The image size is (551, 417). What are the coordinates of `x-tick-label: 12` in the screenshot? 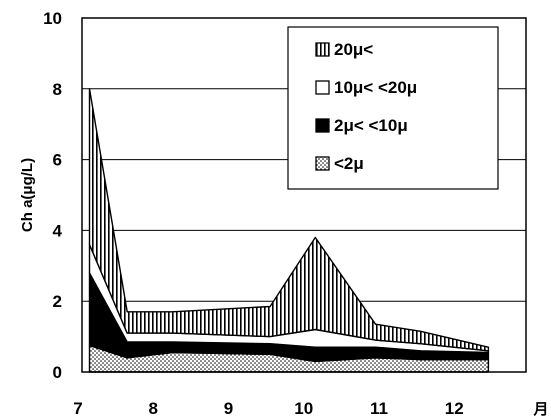 It's located at (454, 408).